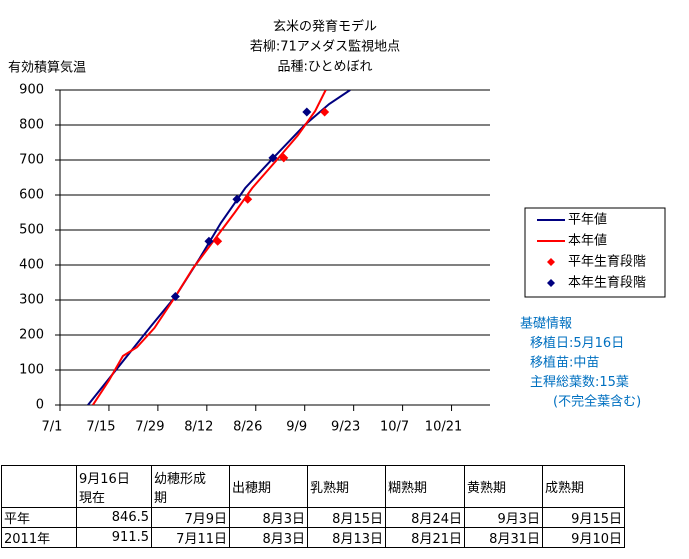  Describe the element at coordinates (31, 230) in the screenshot. I see `y-tick-label: 500` at that location.